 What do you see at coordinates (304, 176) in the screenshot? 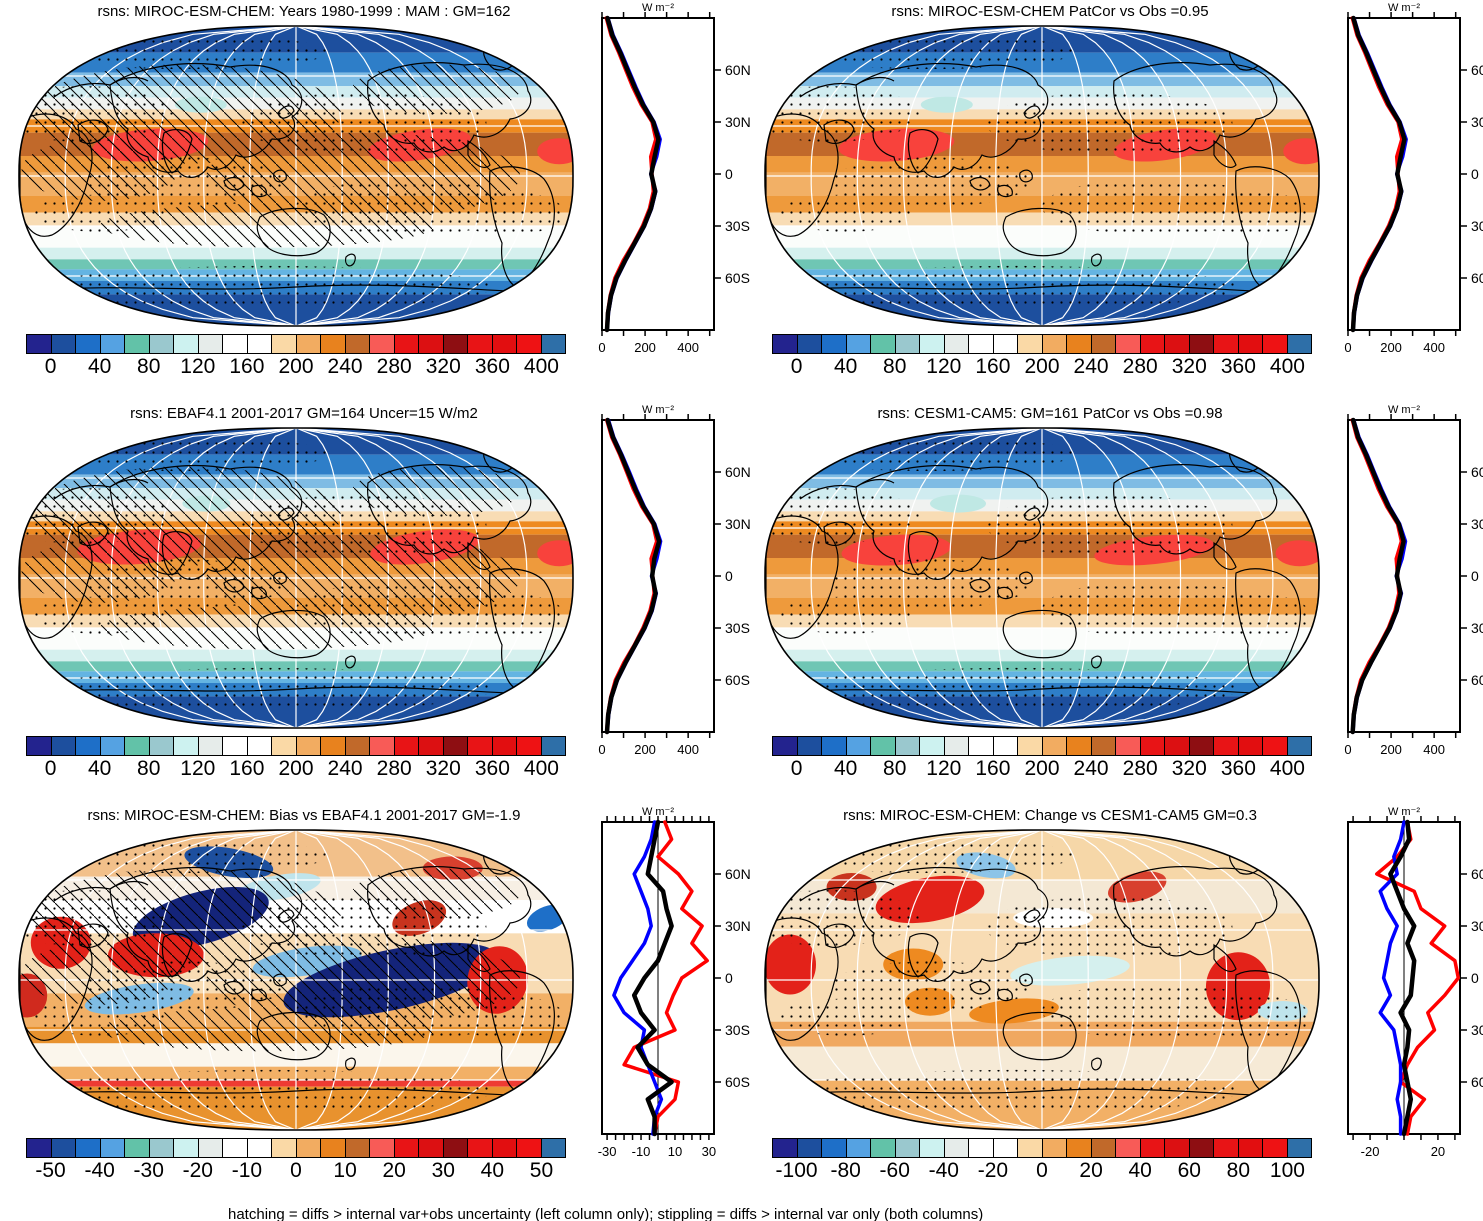
I see `map-miroc-mam` at bounding box center [304, 176].